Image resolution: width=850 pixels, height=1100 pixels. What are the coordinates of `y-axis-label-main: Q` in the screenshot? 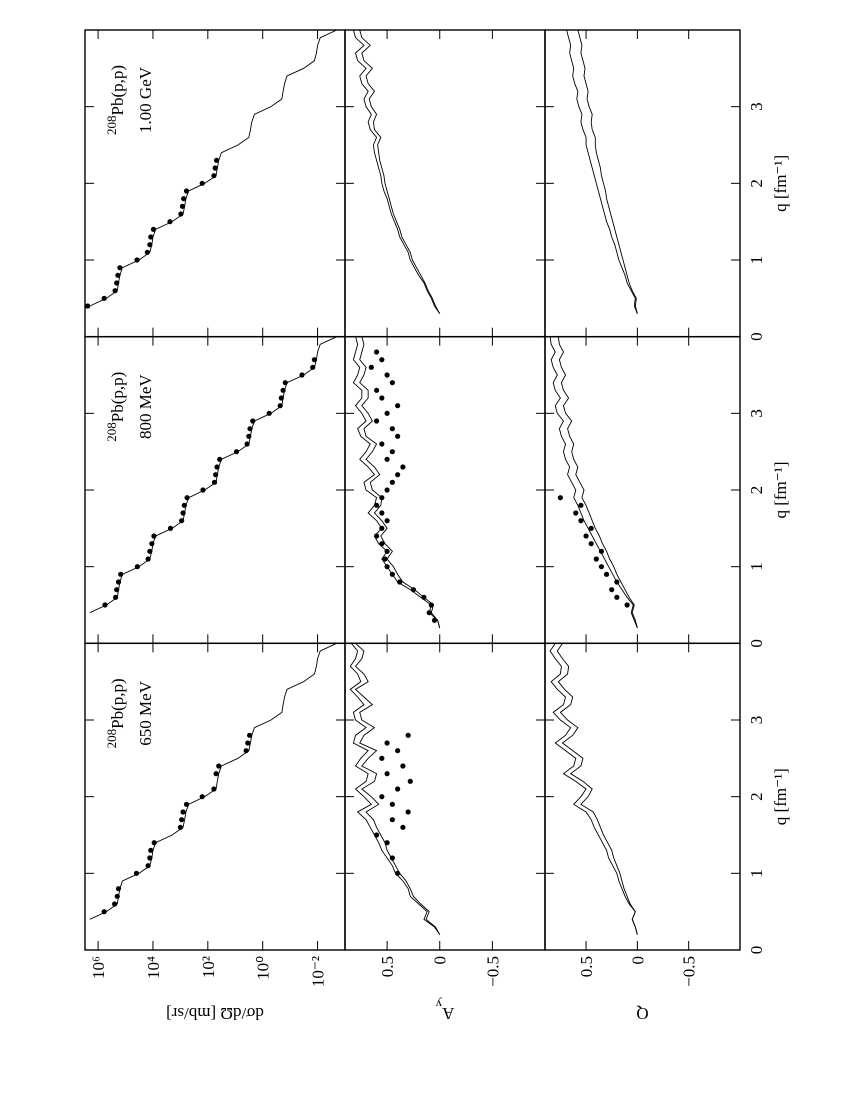 It's located at (642, 1013).